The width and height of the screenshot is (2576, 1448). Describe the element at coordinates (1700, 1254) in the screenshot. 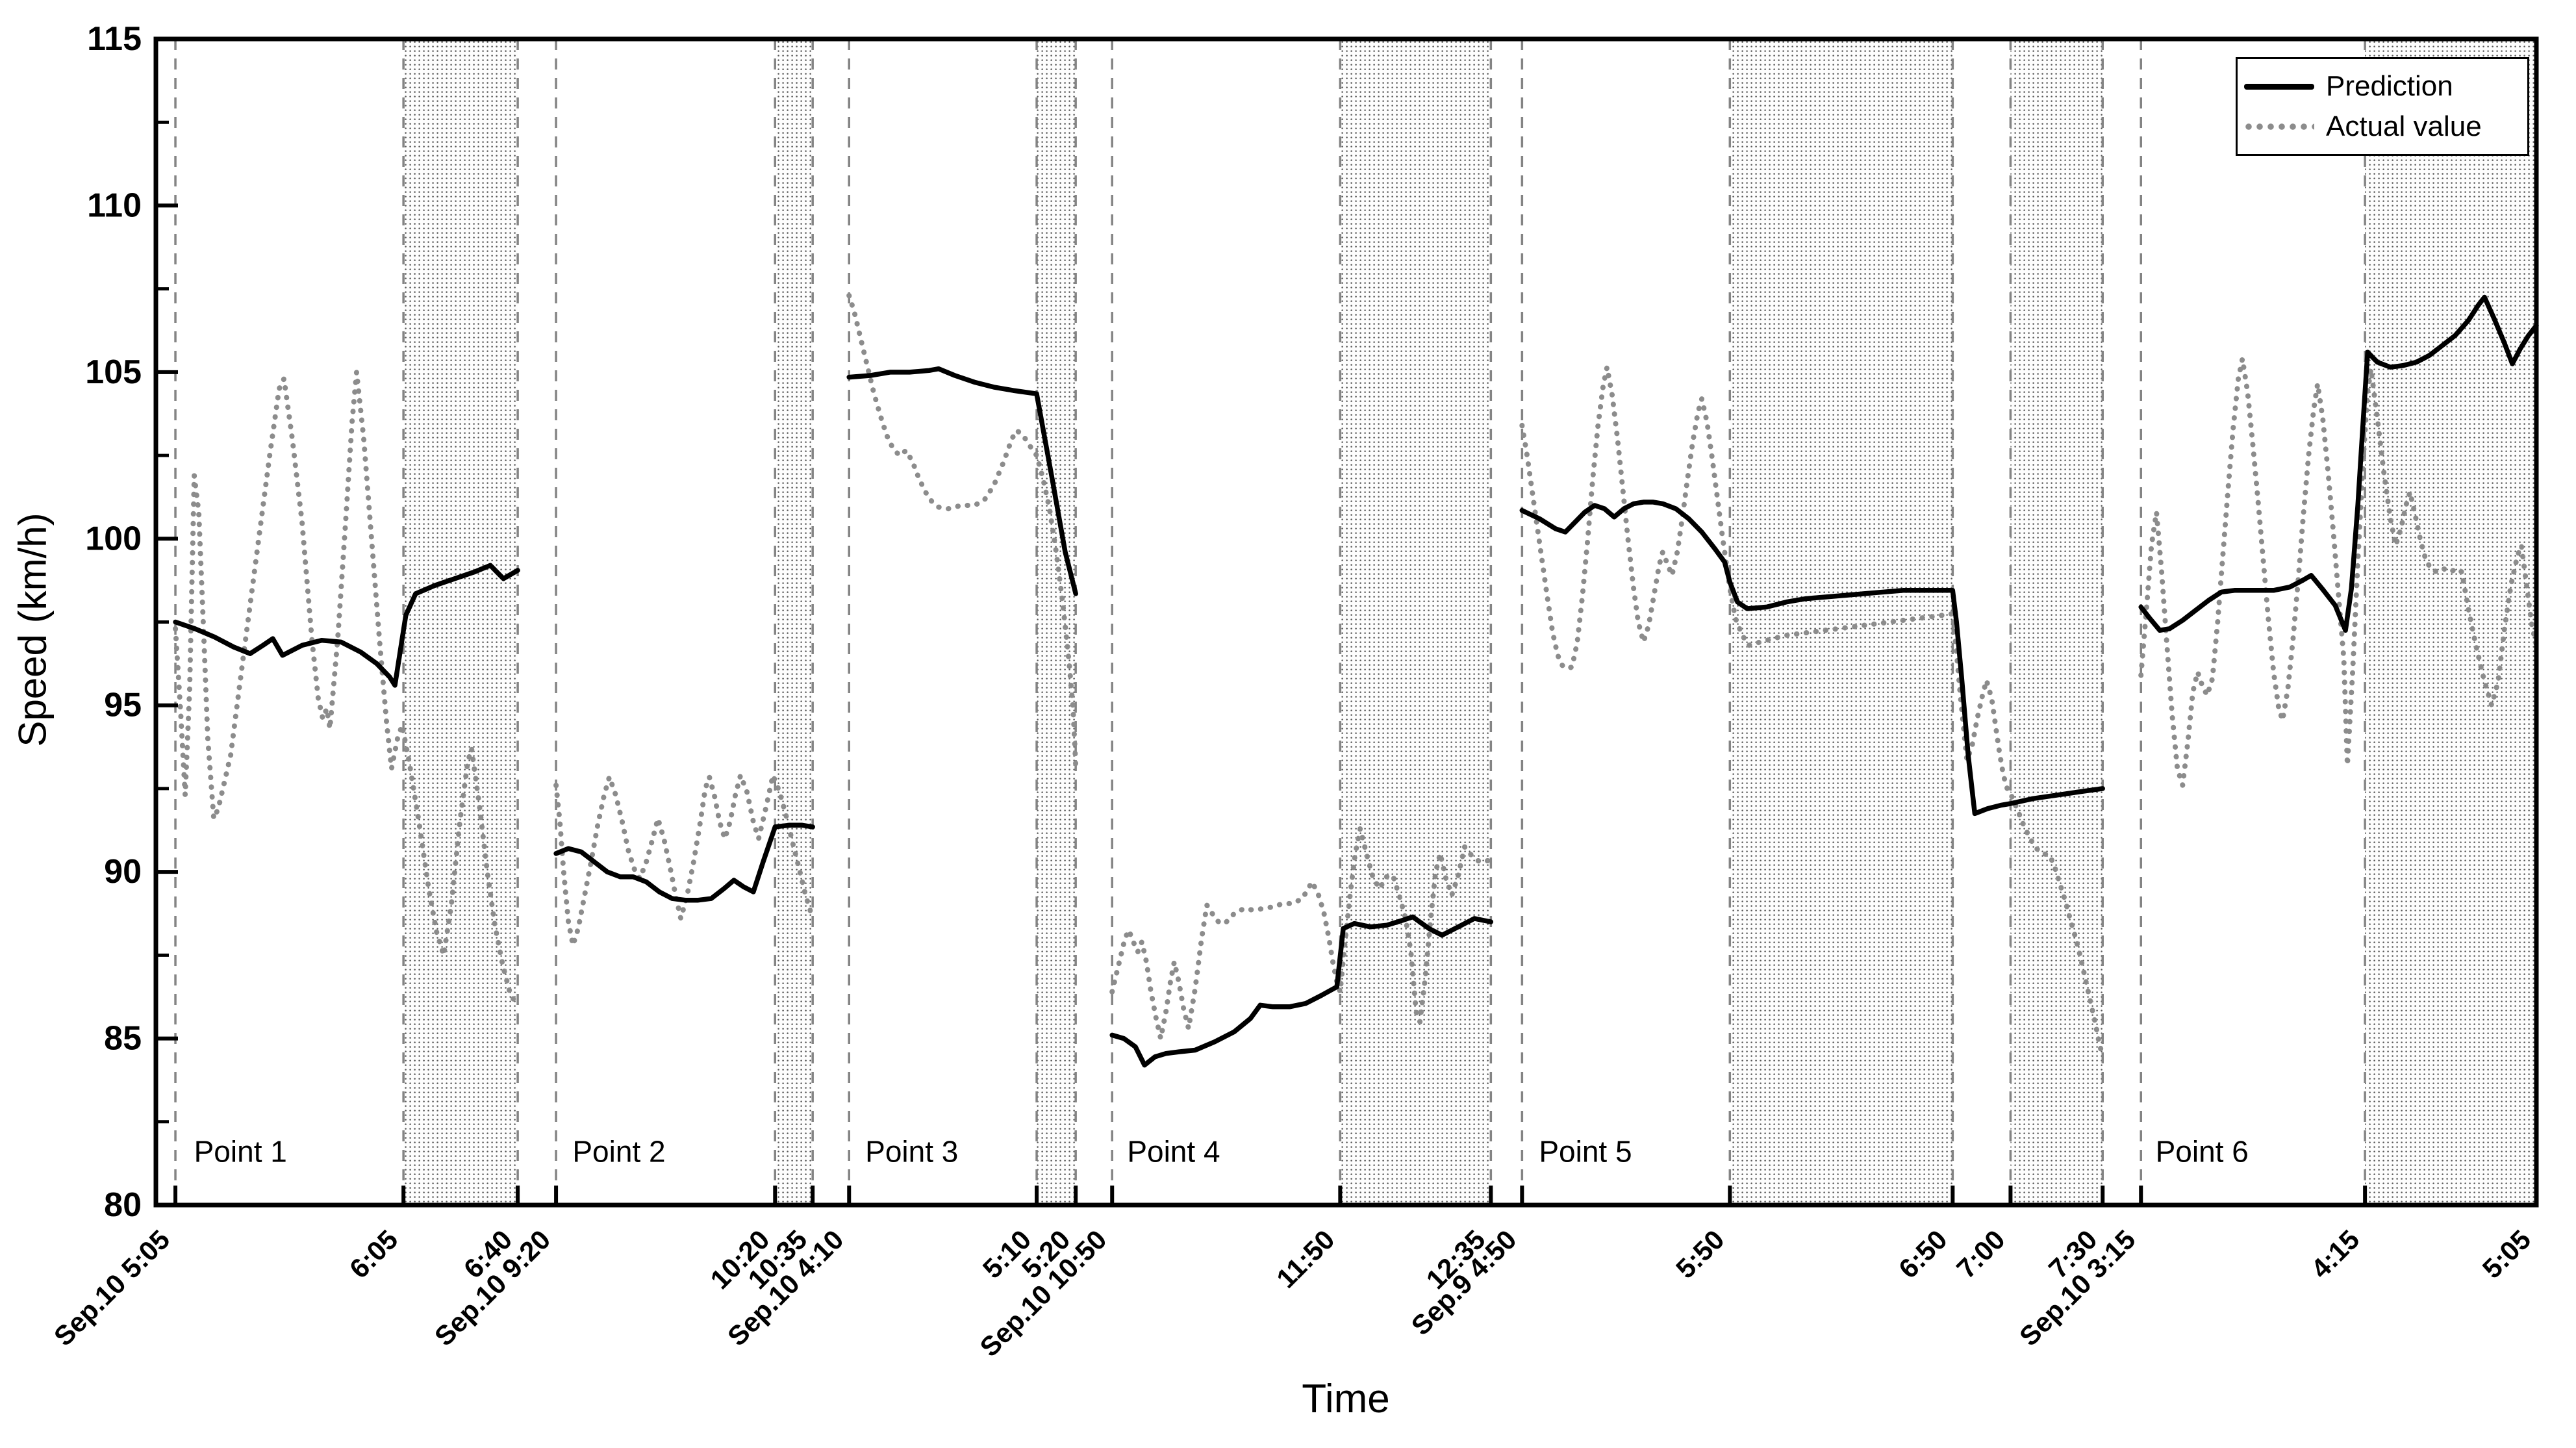

I see `x-tick-label: 5:50` at that location.